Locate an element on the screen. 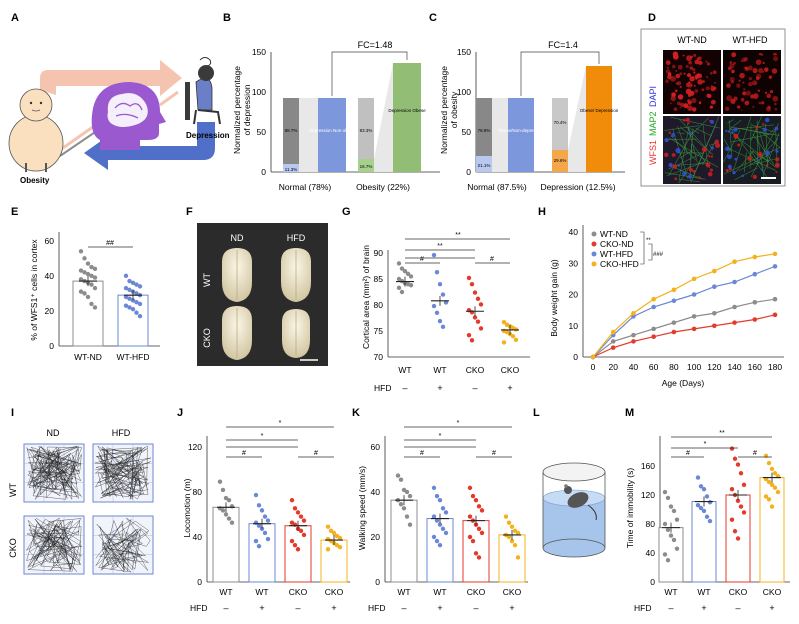 This screenshot has width=799, height=624. c-ytick: 100 is located at coordinates (464, 92).